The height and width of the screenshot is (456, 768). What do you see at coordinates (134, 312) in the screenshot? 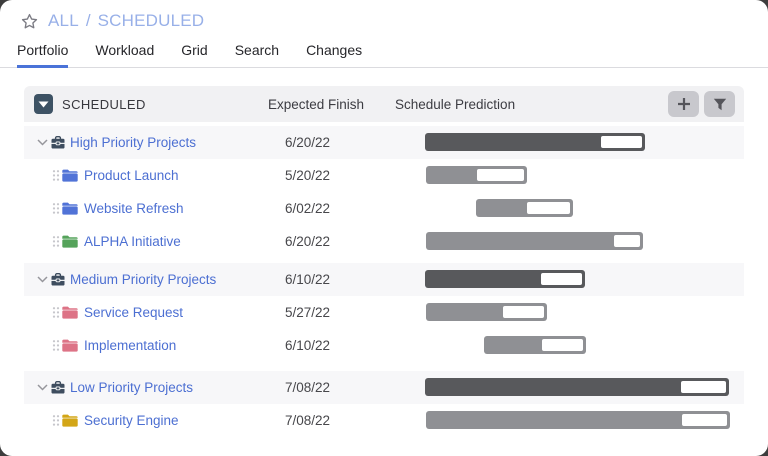
I see `project-name-link: Service Request` at bounding box center [134, 312].